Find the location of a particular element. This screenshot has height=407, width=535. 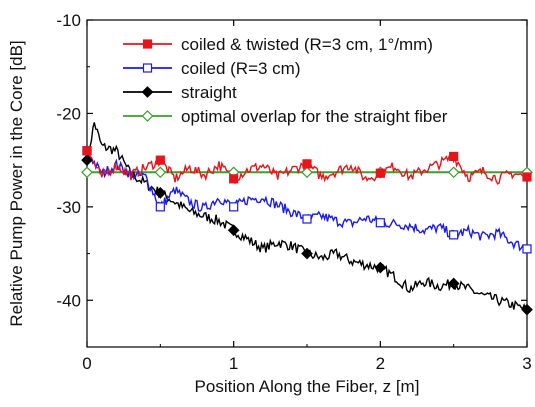

legend-item-straight: straight is located at coordinates (180, 92).